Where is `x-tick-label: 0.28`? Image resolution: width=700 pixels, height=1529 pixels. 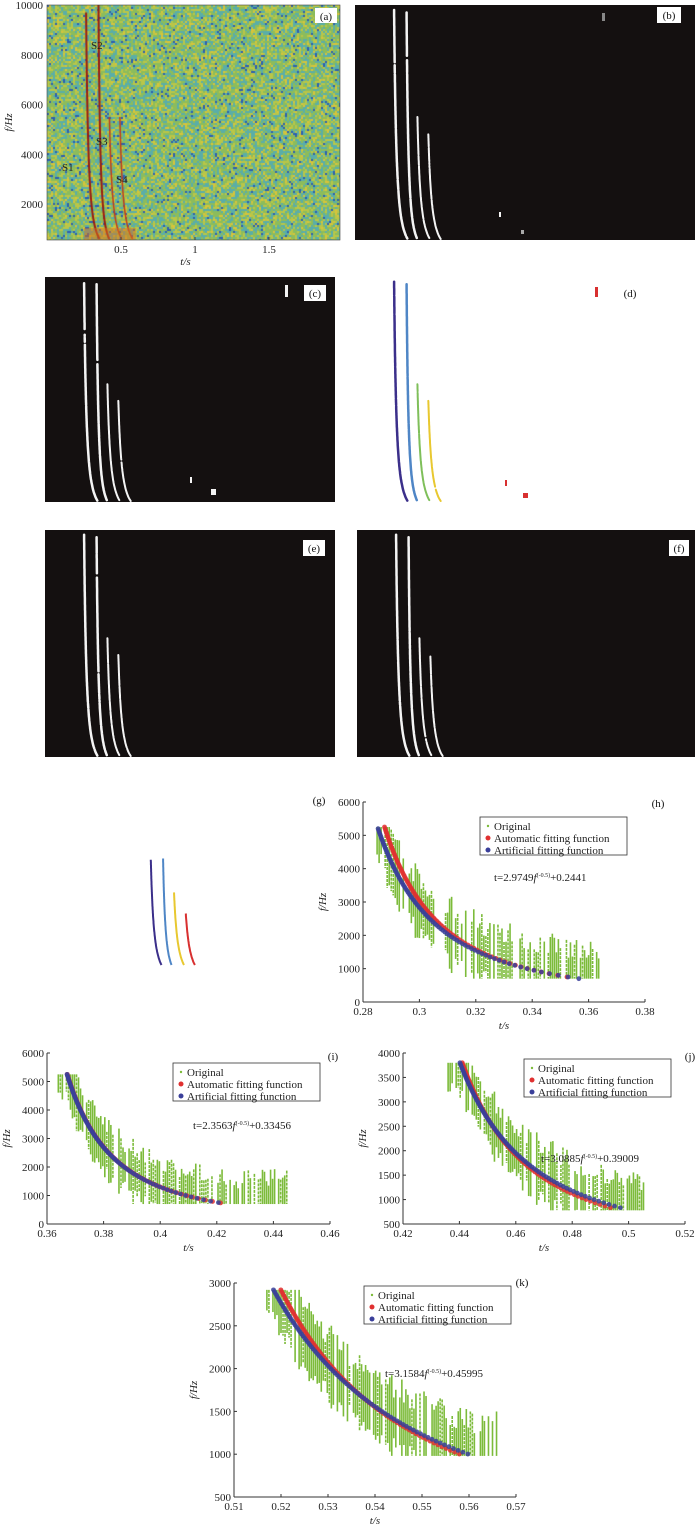
x-tick-label: 0.28 is located at coordinates (363, 1012).